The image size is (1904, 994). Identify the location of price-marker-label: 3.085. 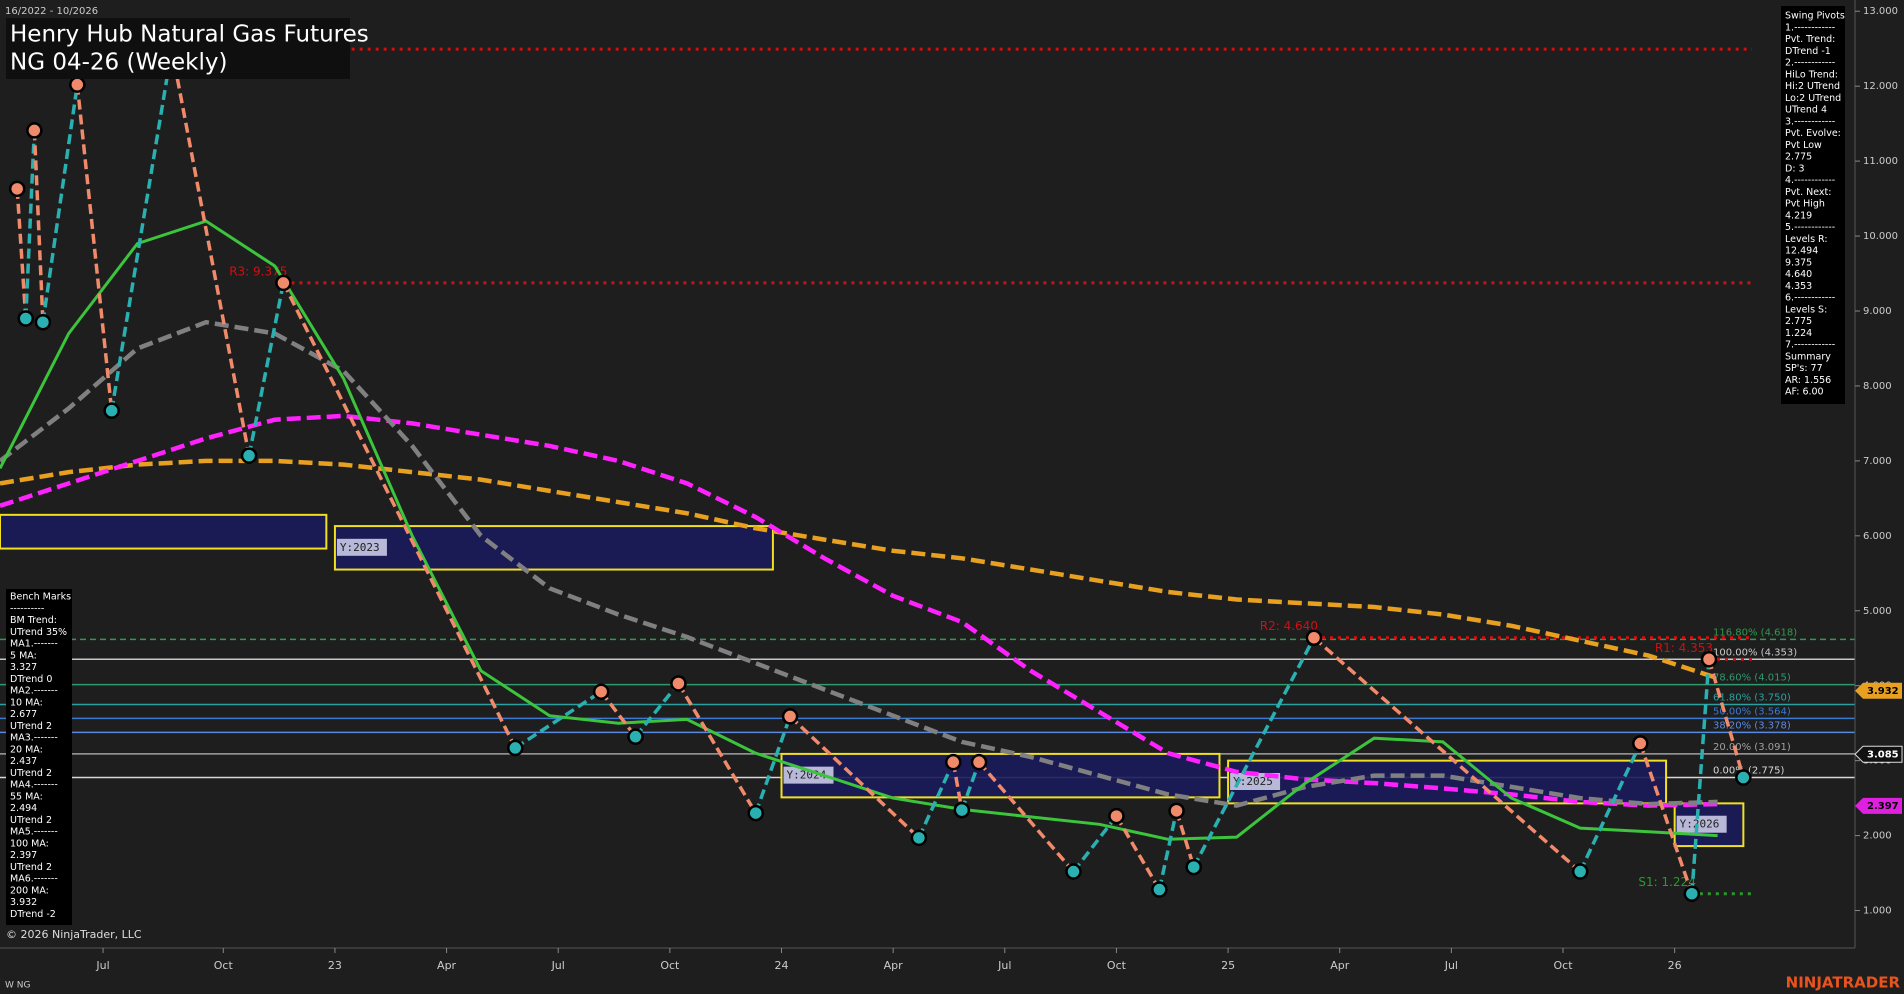
(1883, 754).